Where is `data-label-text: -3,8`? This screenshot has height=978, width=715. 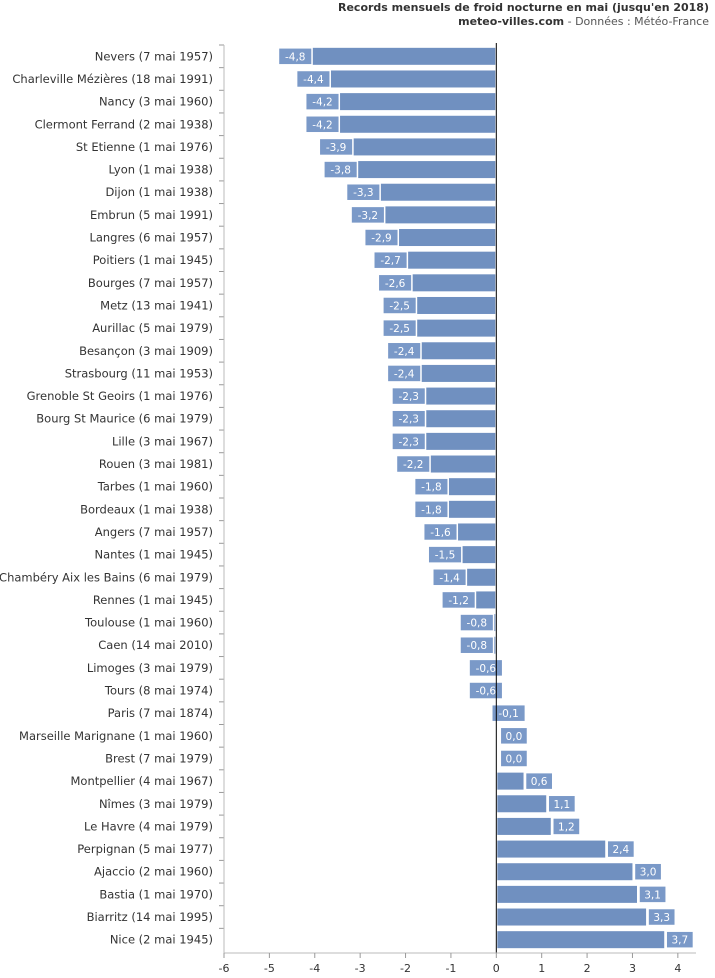
data-label-text: -3,8 is located at coordinates (340, 171).